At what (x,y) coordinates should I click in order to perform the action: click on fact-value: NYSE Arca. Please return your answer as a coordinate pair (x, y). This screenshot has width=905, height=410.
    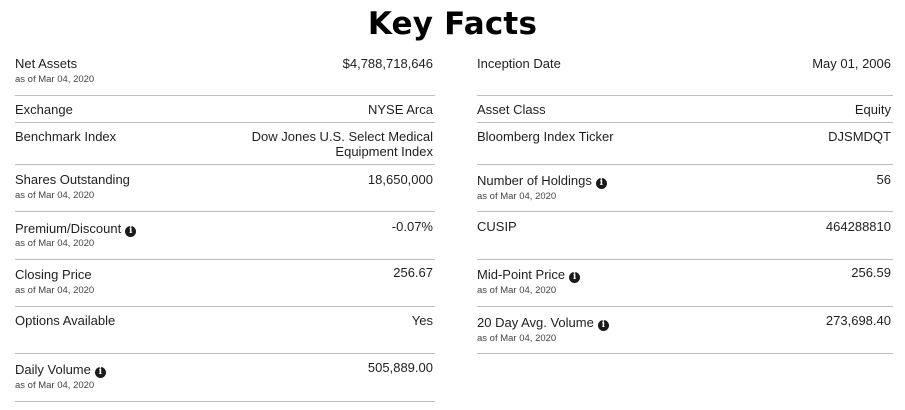
    Looking at the image, I should click on (400, 109).